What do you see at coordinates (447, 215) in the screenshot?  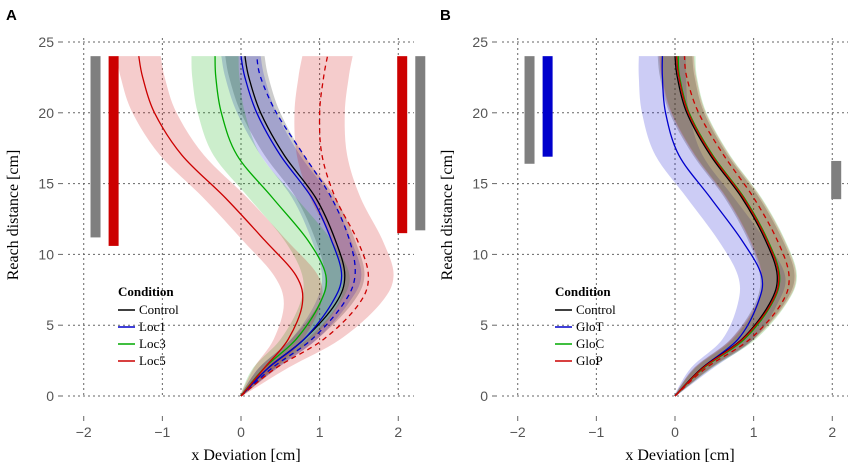 I see `y-axis-title-b: Reach distance [cm]` at bounding box center [447, 215].